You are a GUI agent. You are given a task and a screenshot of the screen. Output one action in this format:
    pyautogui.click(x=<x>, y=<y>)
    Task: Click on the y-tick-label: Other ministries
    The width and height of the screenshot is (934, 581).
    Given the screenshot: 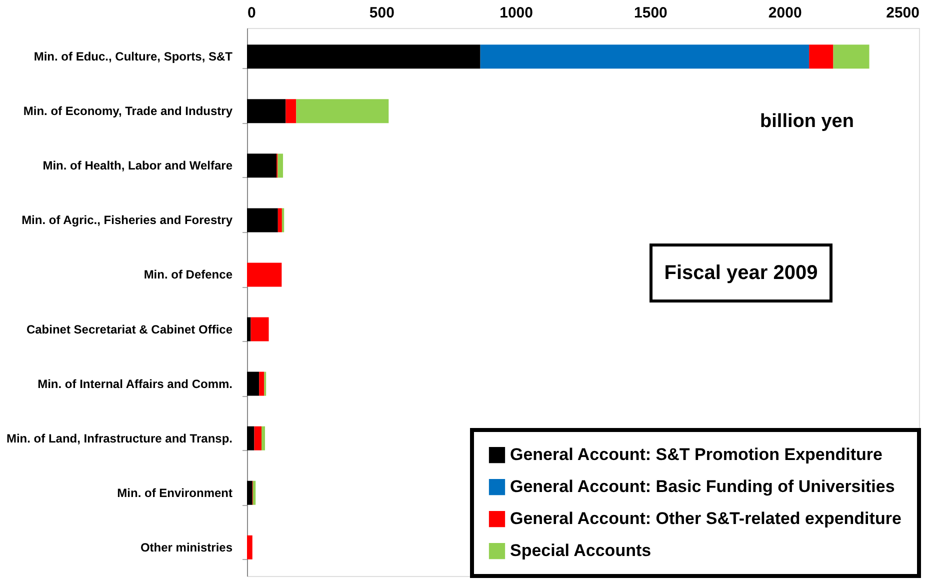 What is the action you would take?
    pyautogui.click(x=186, y=547)
    